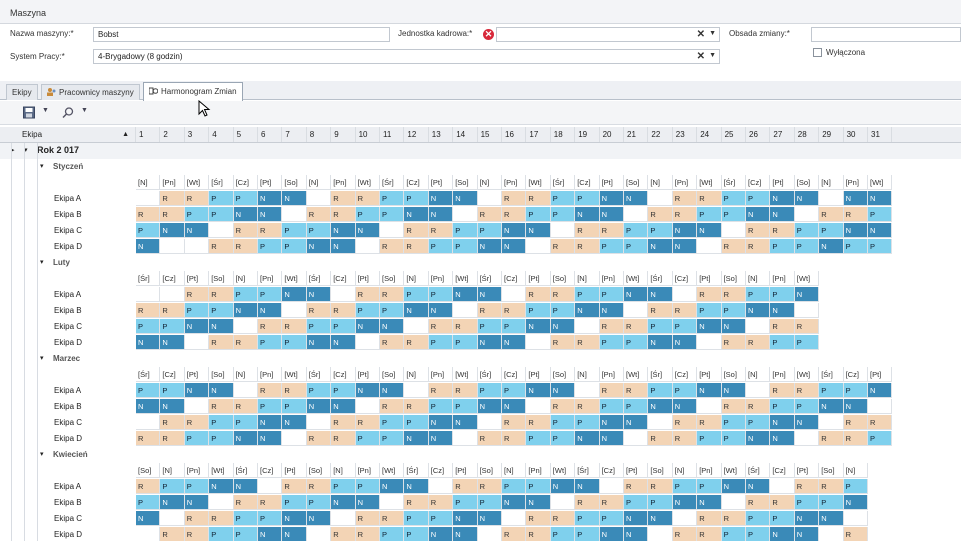 The height and width of the screenshot is (541, 961). I want to click on collapse-icon: ▾, so click(42, 358).